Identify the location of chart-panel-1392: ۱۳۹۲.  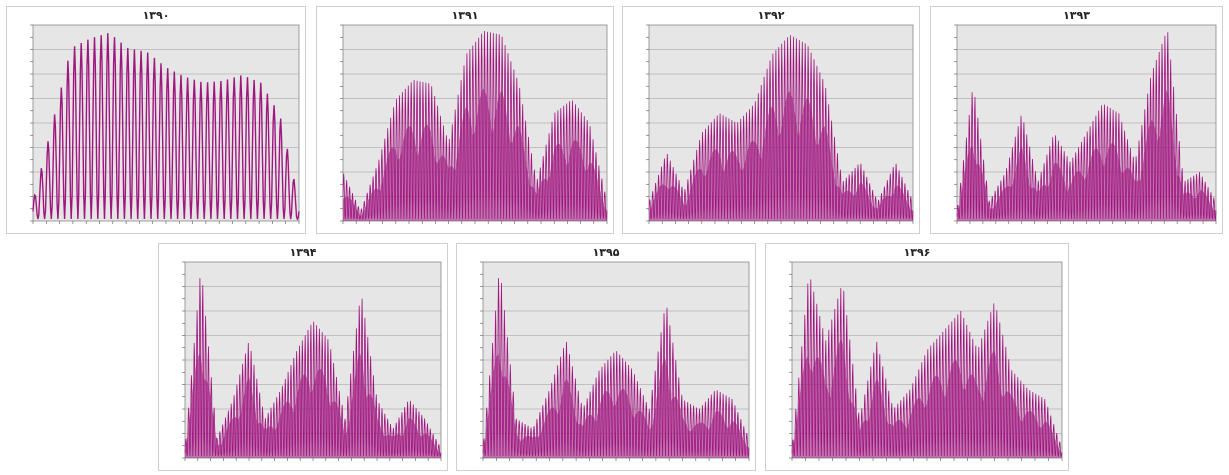
(771, 120).